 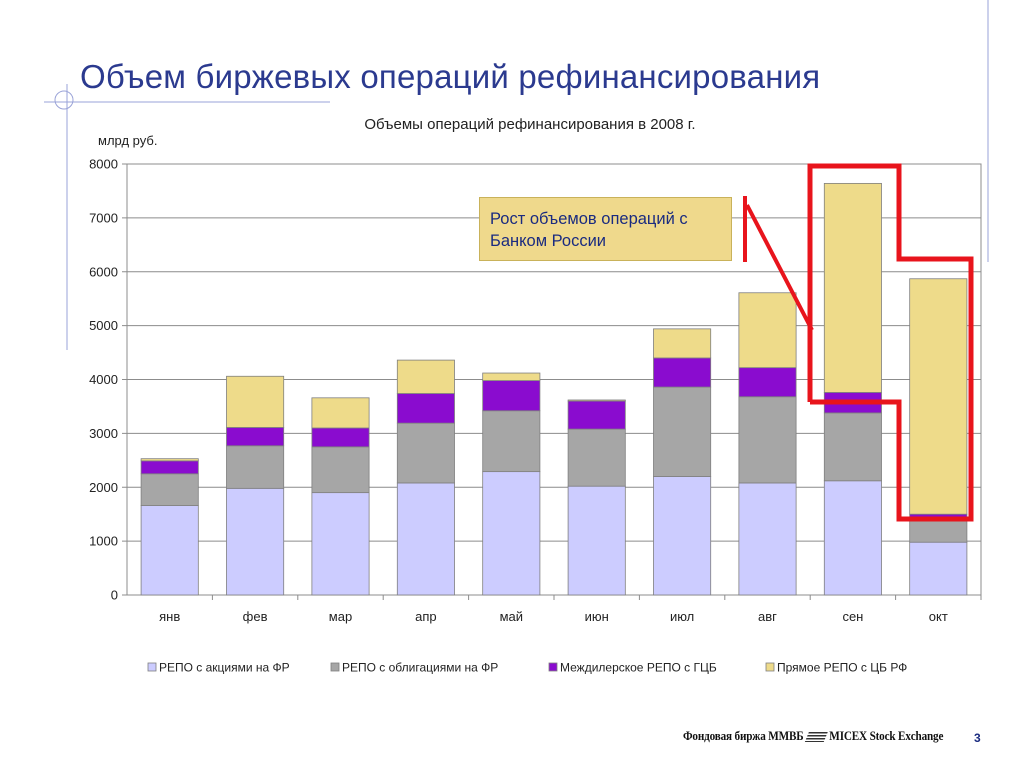 I want to click on x-tick-label: апр, so click(x=426, y=616).